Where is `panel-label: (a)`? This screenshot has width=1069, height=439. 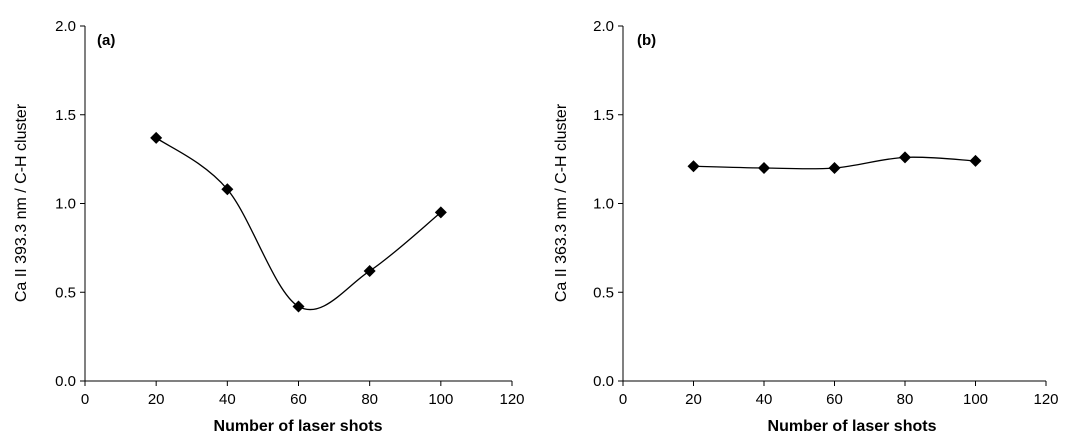
panel-label: (a) is located at coordinates (106, 40).